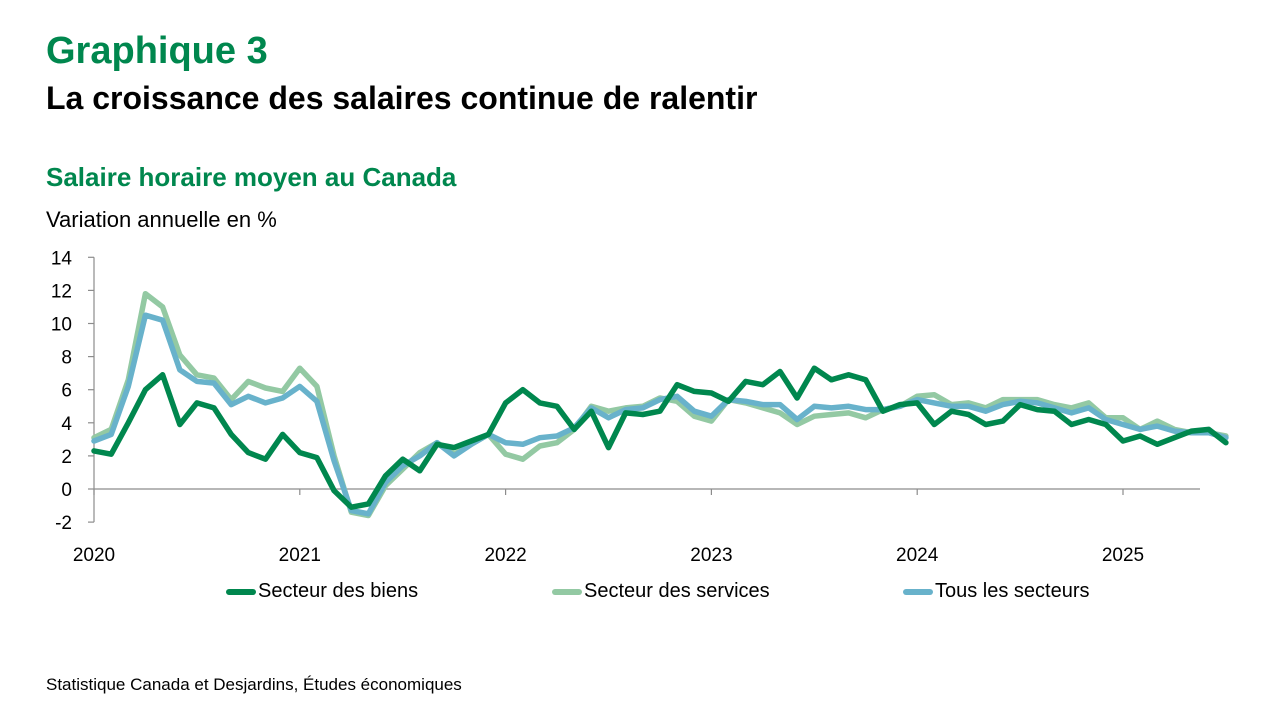 This screenshot has height=720, width=1280. Describe the element at coordinates (1012, 591) in the screenshot. I see `legend-label-tous: Tous les secteurs` at that location.